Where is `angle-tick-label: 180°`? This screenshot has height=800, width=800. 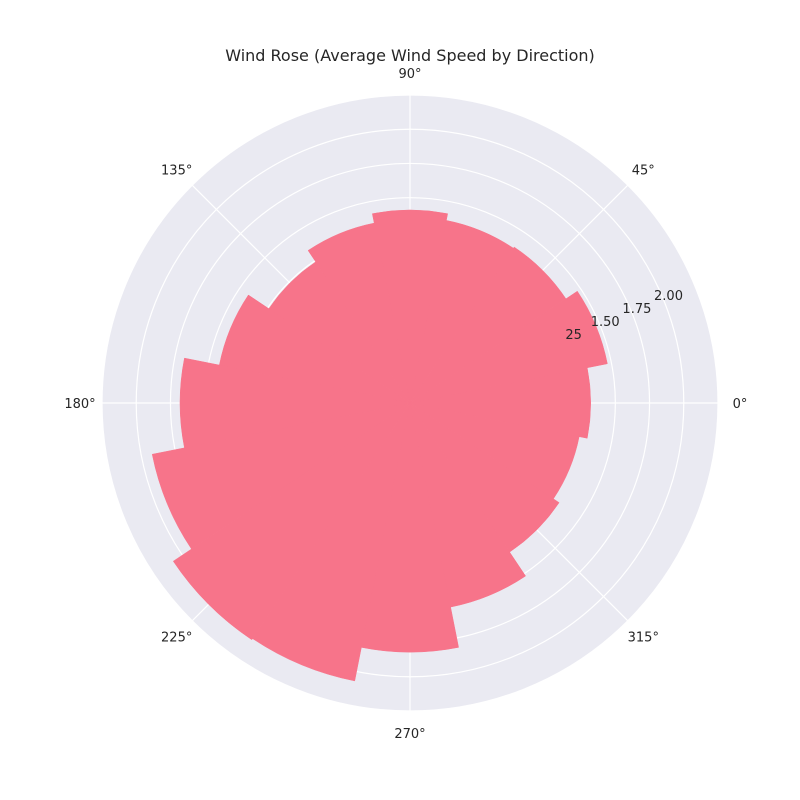
angle-tick-label: 180° is located at coordinates (79, 404).